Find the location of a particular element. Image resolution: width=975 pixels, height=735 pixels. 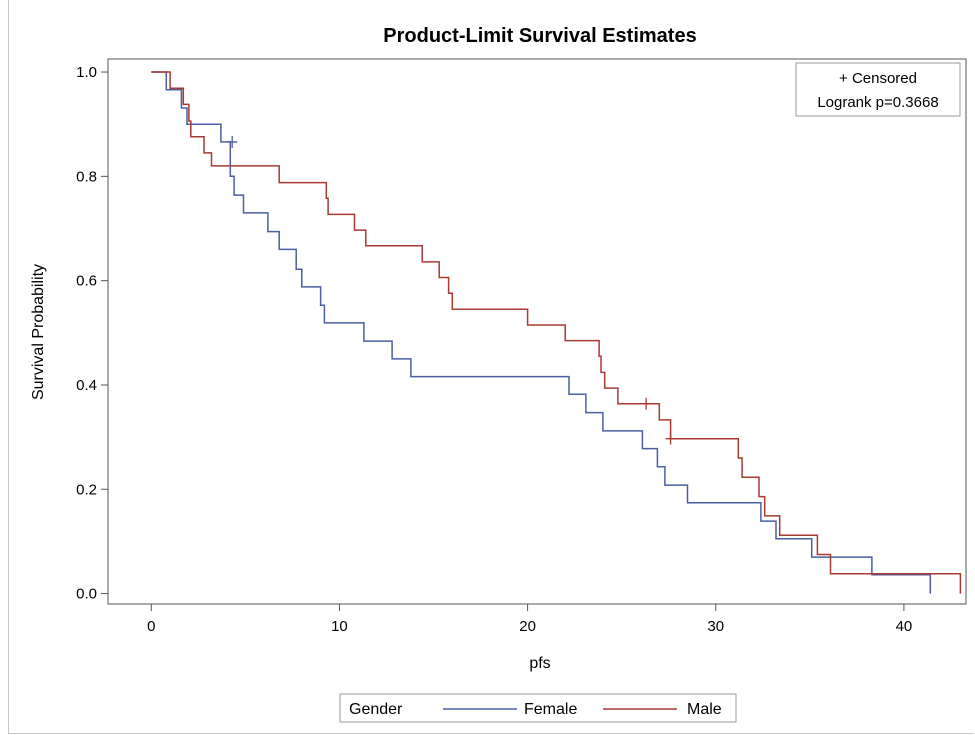

y-tick-label: 0.0 is located at coordinates (86, 594).